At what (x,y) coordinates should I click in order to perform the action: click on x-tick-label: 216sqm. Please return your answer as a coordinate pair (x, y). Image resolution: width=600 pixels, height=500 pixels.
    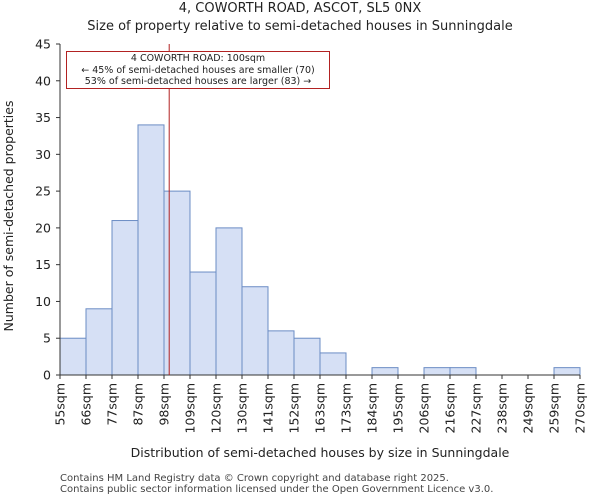
    Looking at the image, I should click on (450, 408).